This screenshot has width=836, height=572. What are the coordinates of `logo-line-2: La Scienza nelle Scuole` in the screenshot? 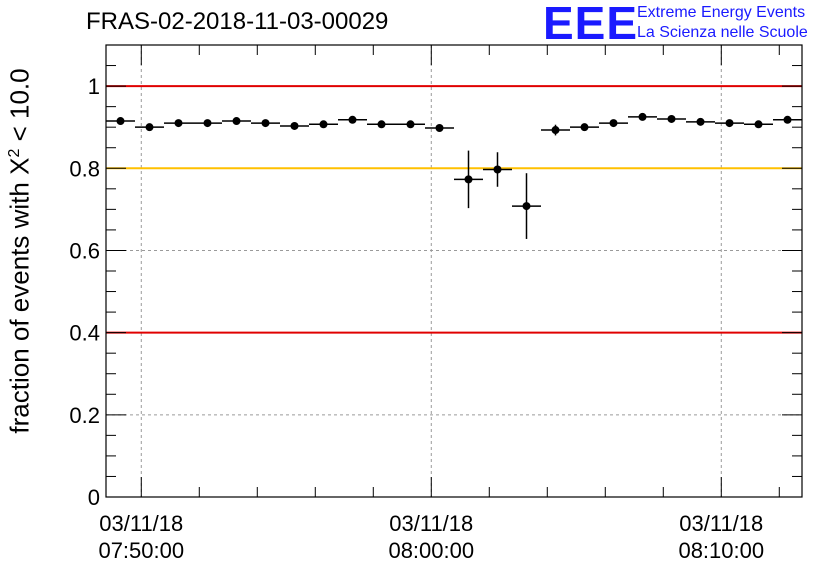 It's located at (722, 32).